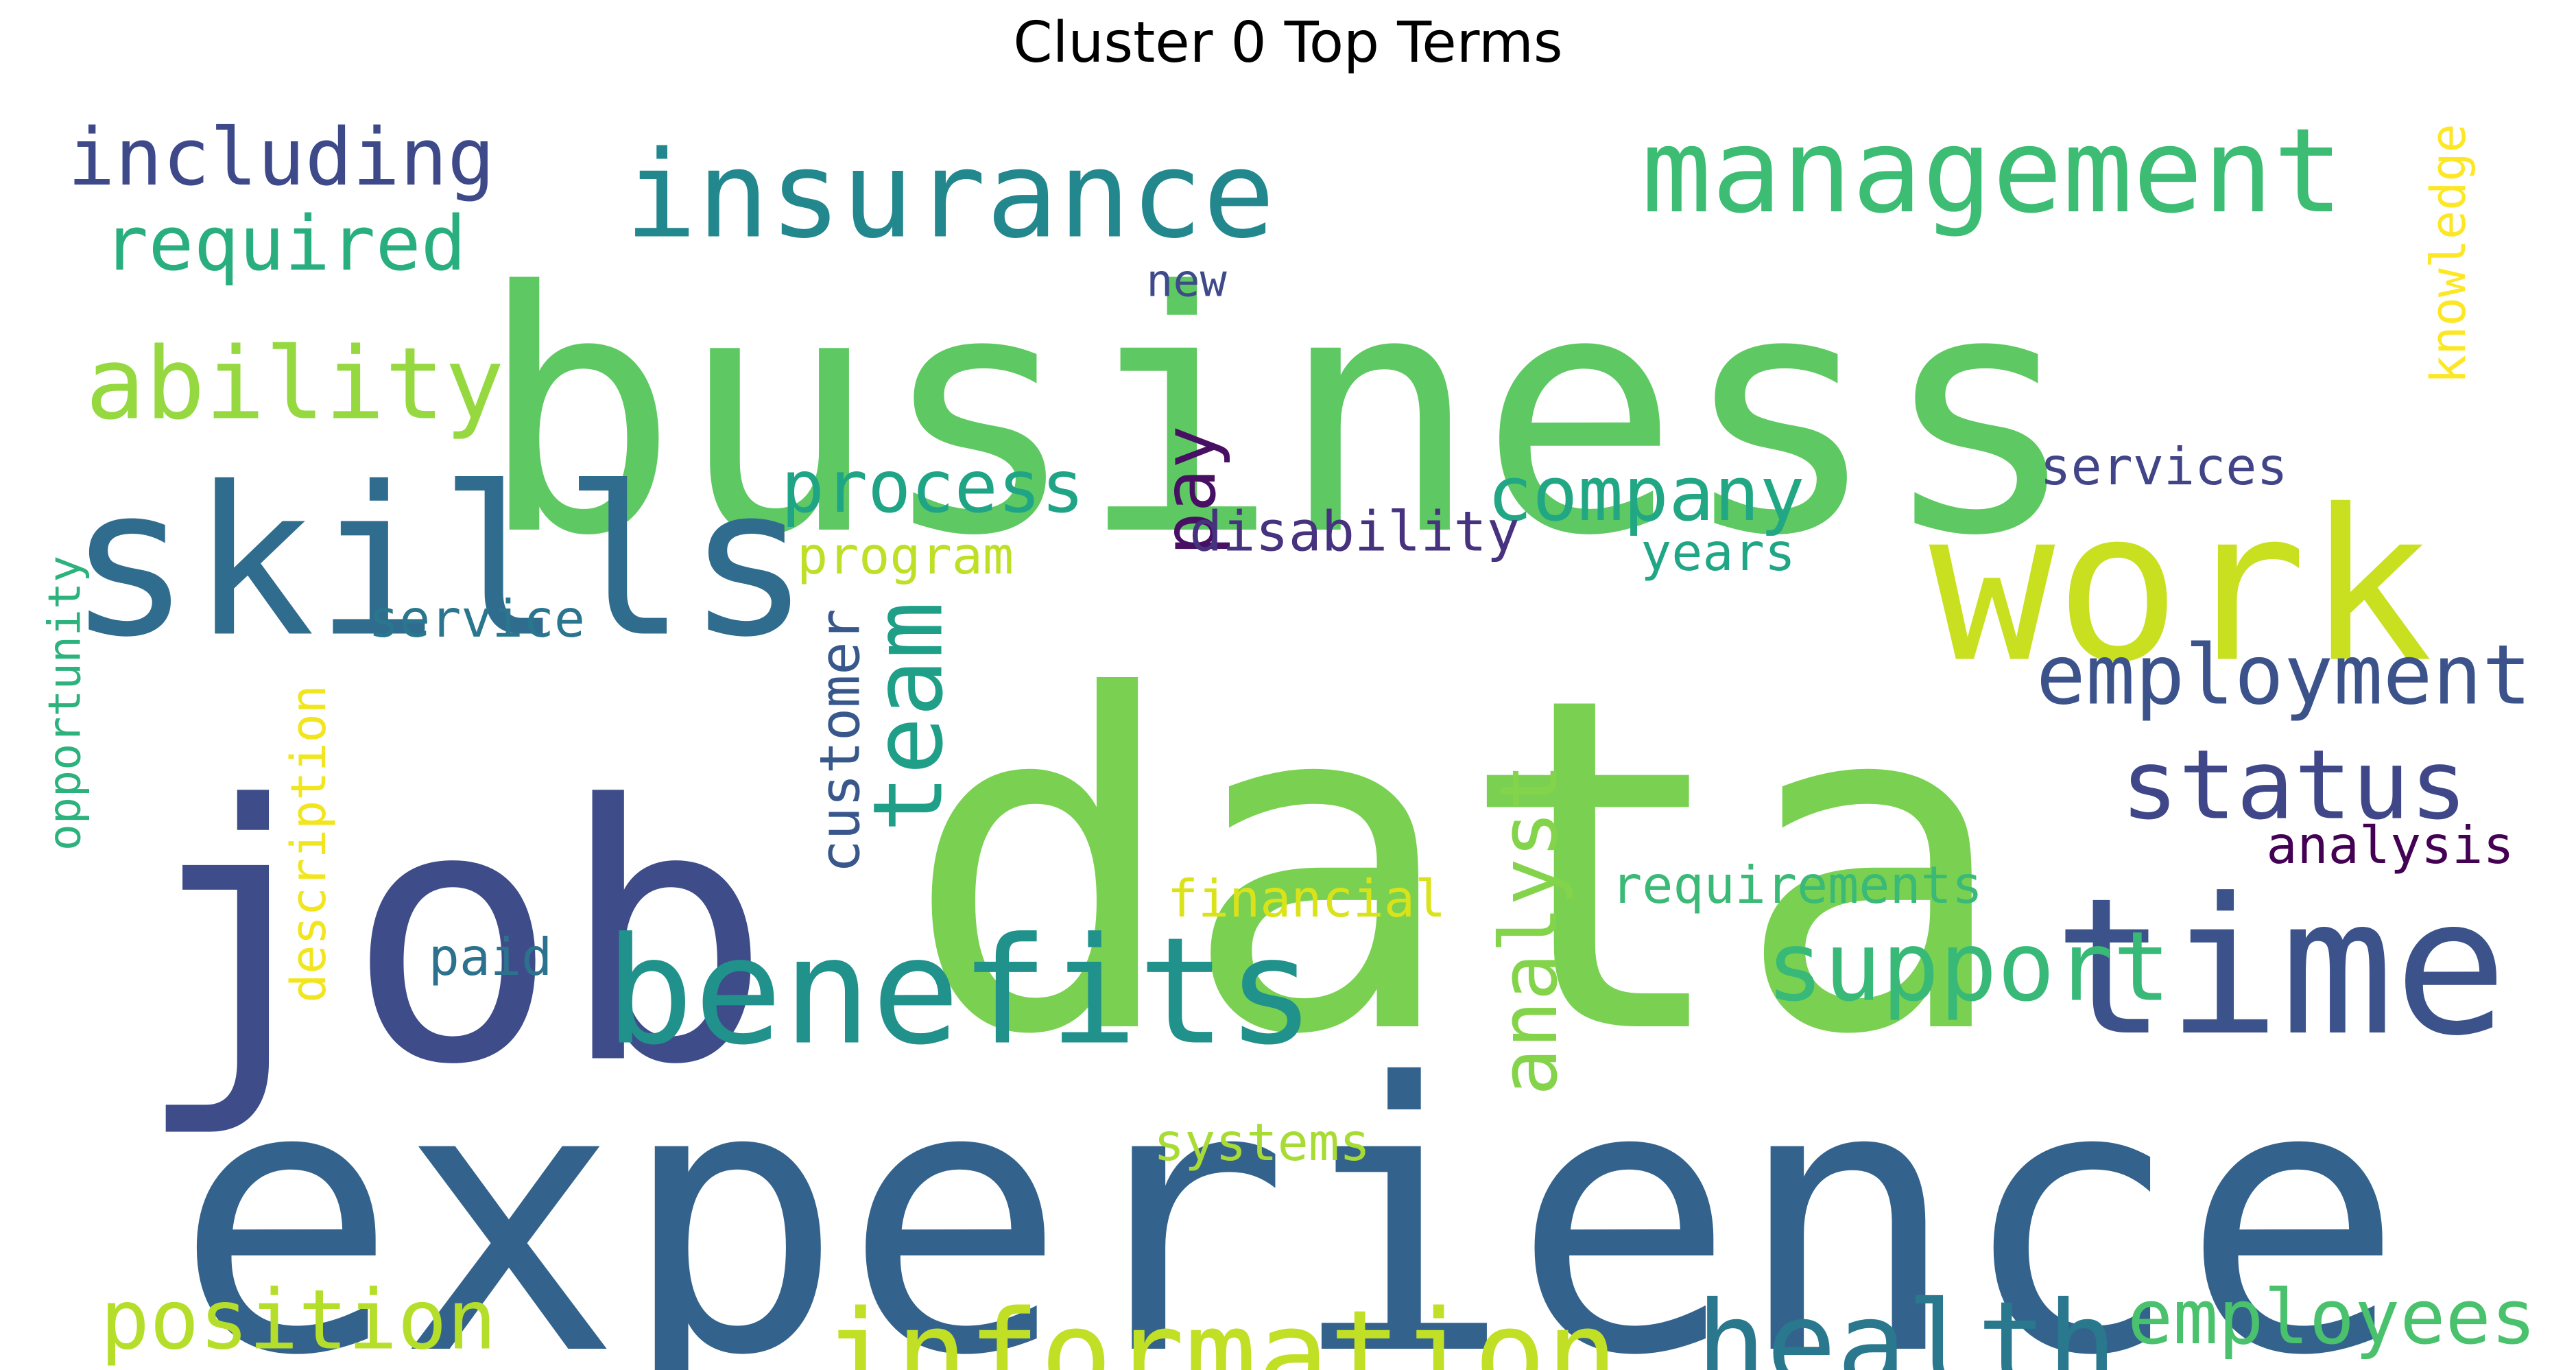  Describe the element at coordinates (284, 243) in the screenshot. I see `word-required: required` at that location.